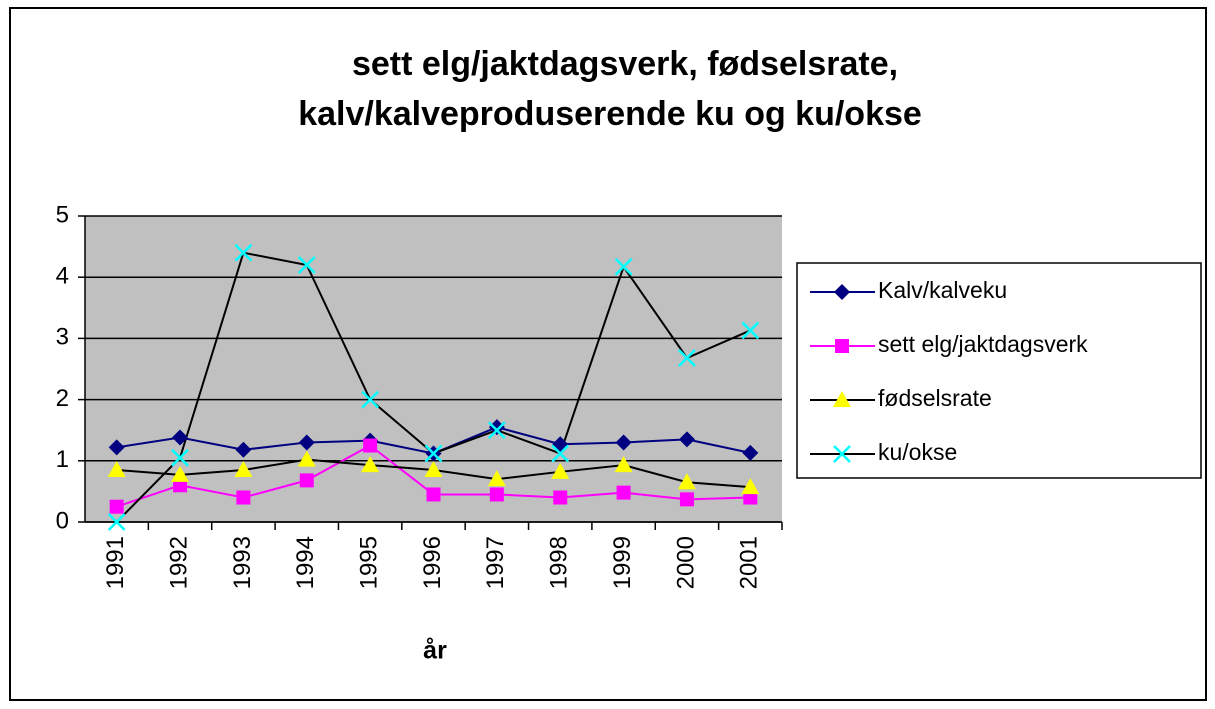 Image resolution: width=1215 pixels, height=709 pixels. I want to click on x-tick-label: 2001, so click(749, 562).